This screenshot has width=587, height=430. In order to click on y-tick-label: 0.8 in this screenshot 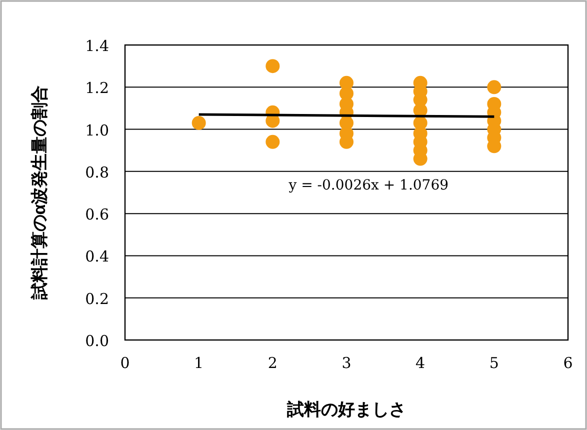, I will do `click(97, 172)`.